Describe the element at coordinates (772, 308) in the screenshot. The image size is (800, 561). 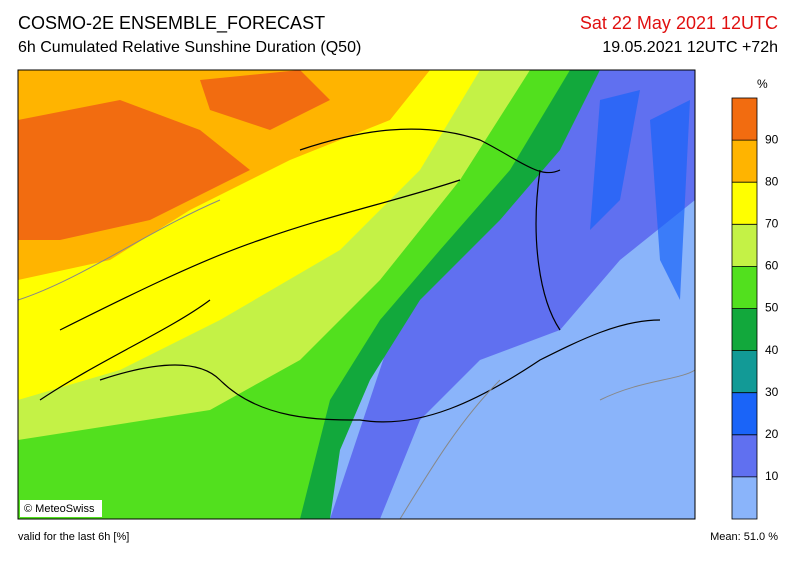
I see `colorbar-tick-label: 50` at that location.